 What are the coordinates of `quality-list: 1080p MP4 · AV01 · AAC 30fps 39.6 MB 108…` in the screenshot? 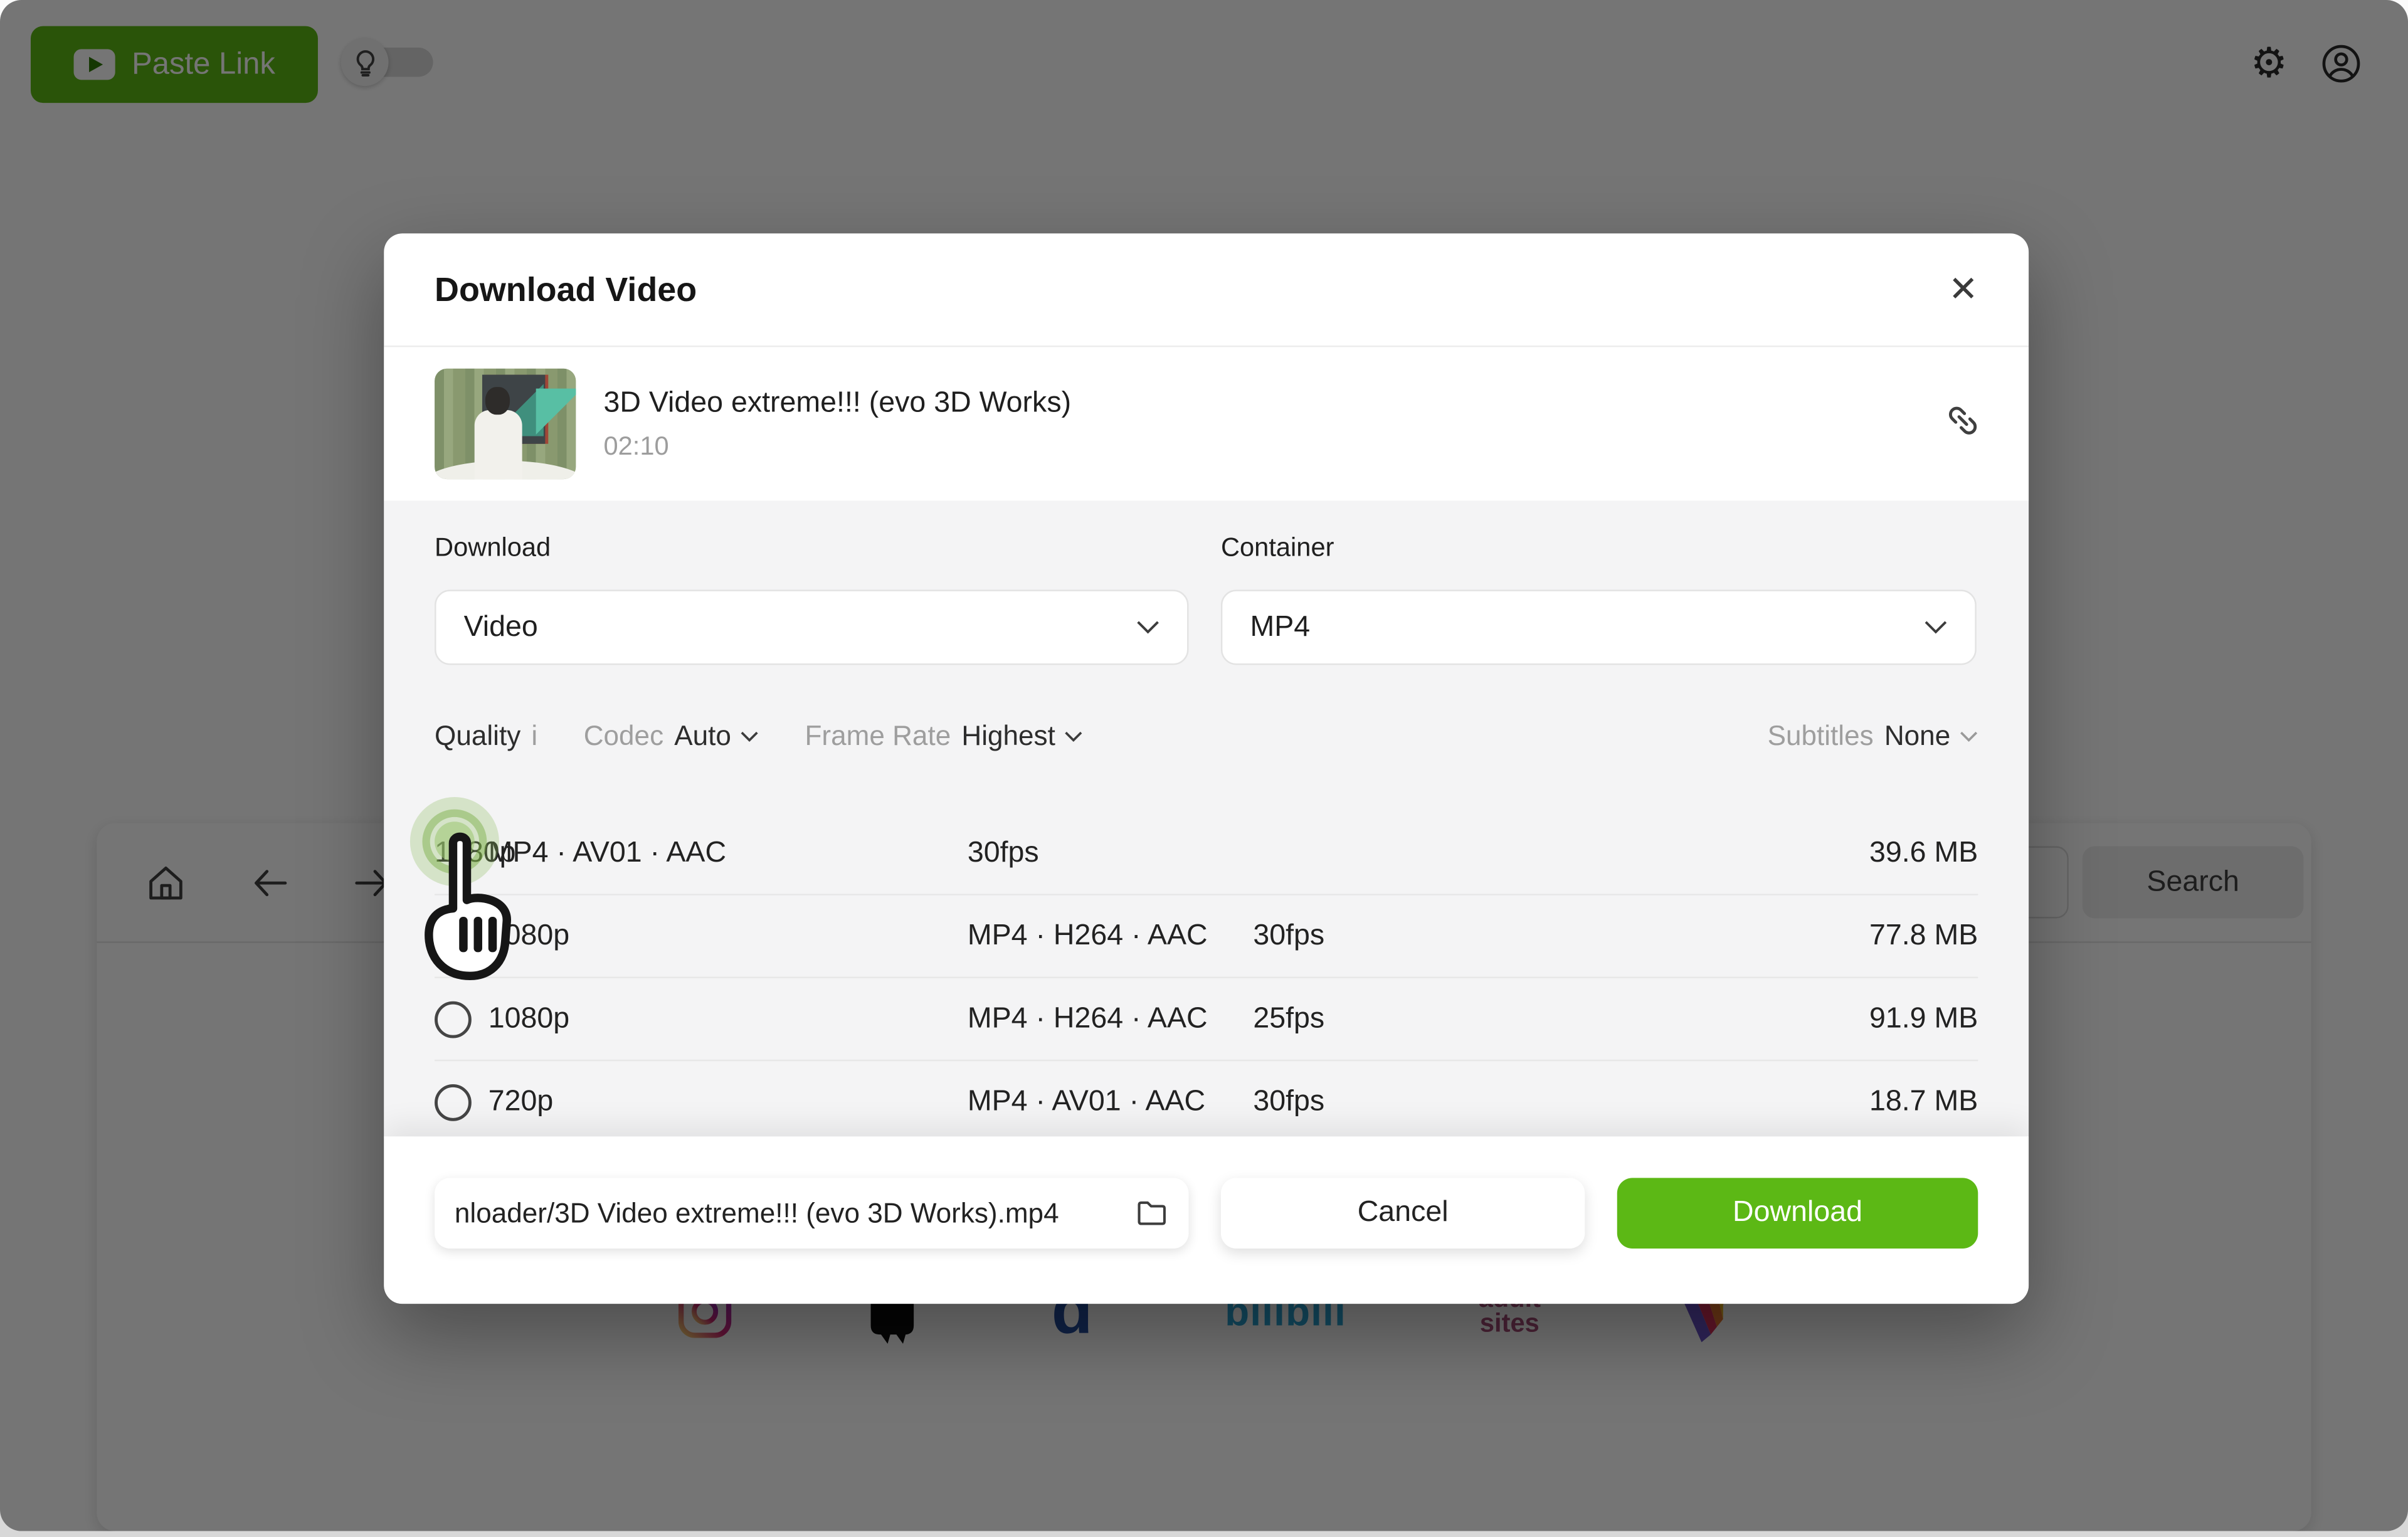 It's located at (1206, 978).